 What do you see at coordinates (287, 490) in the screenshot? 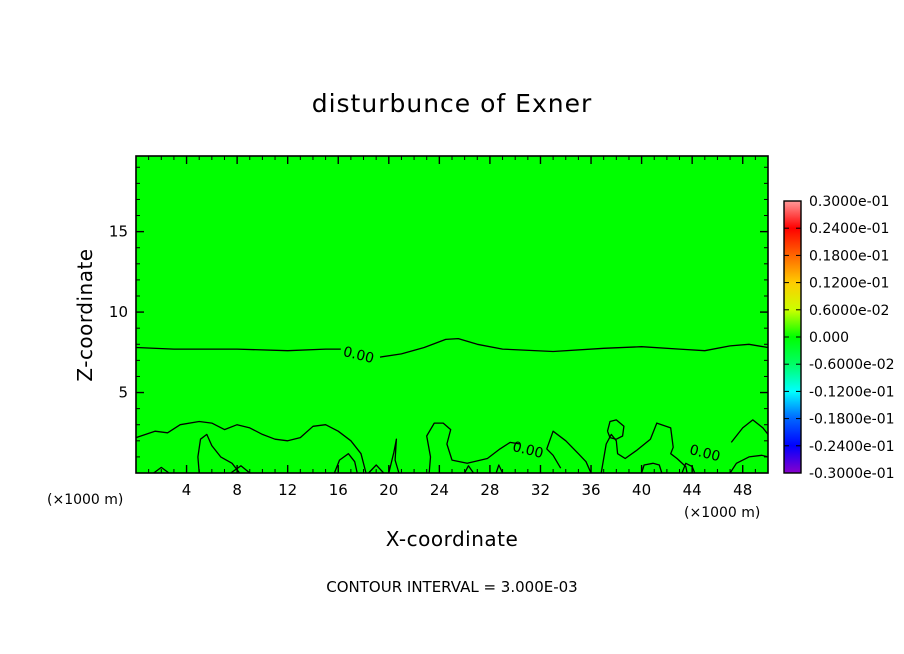
I see `x-tick-label: 12` at bounding box center [287, 490].